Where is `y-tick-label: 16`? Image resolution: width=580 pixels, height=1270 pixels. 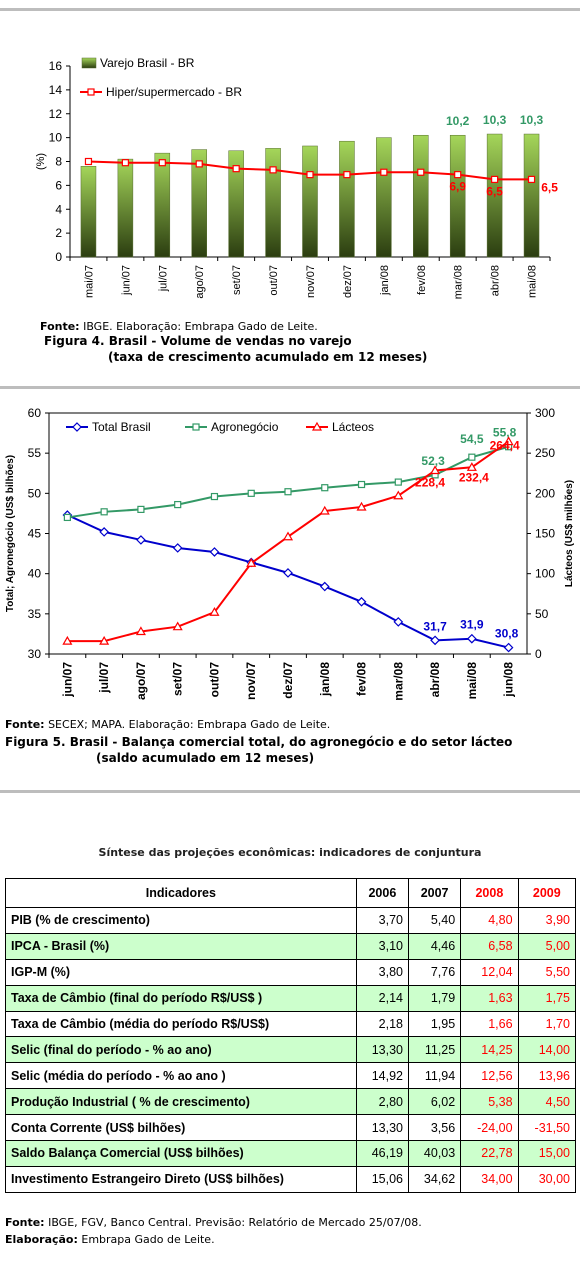 y-tick-label: 16 is located at coordinates (56, 66).